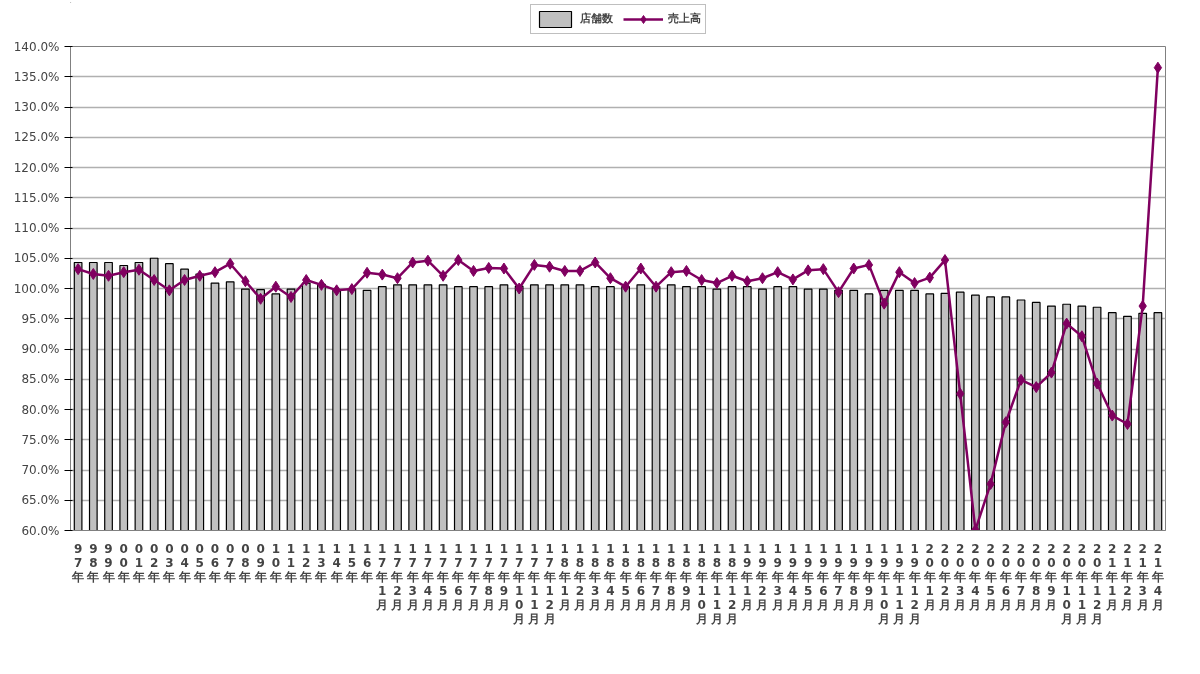 The image size is (1200, 674). What do you see at coordinates (184, 562) in the screenshot?
I see `x-tick-label: 04年` at bounding box center [184, 562].